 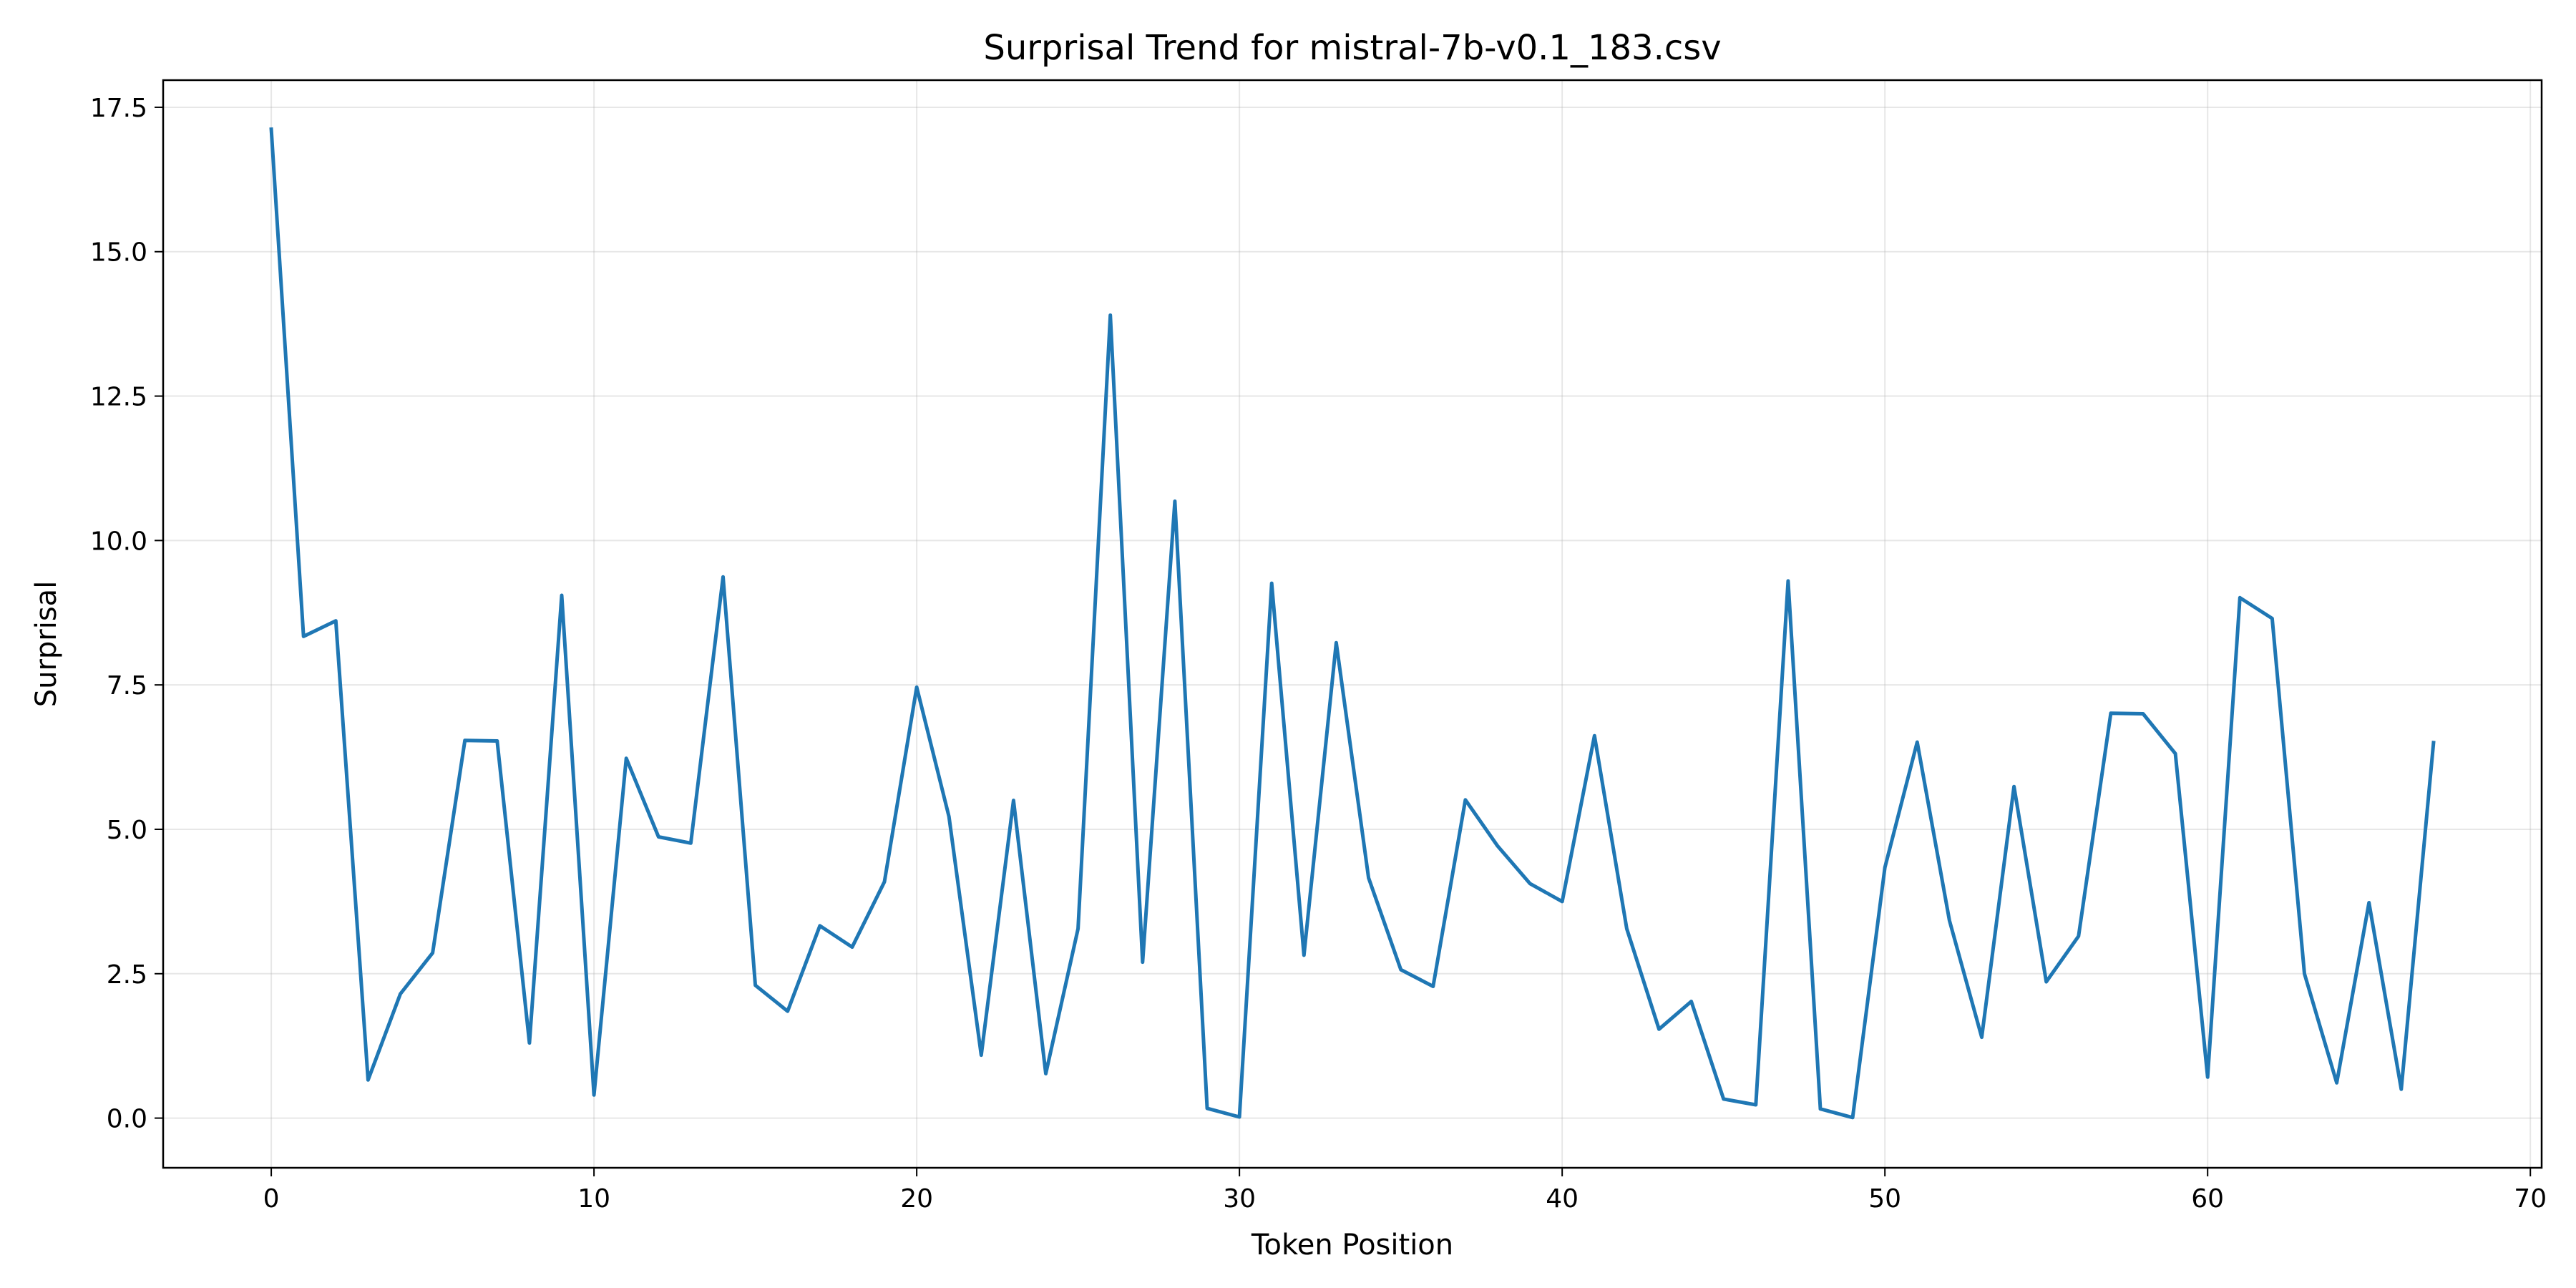 I want to click on x-tick-label: 10, so click(x=593, y=1199).